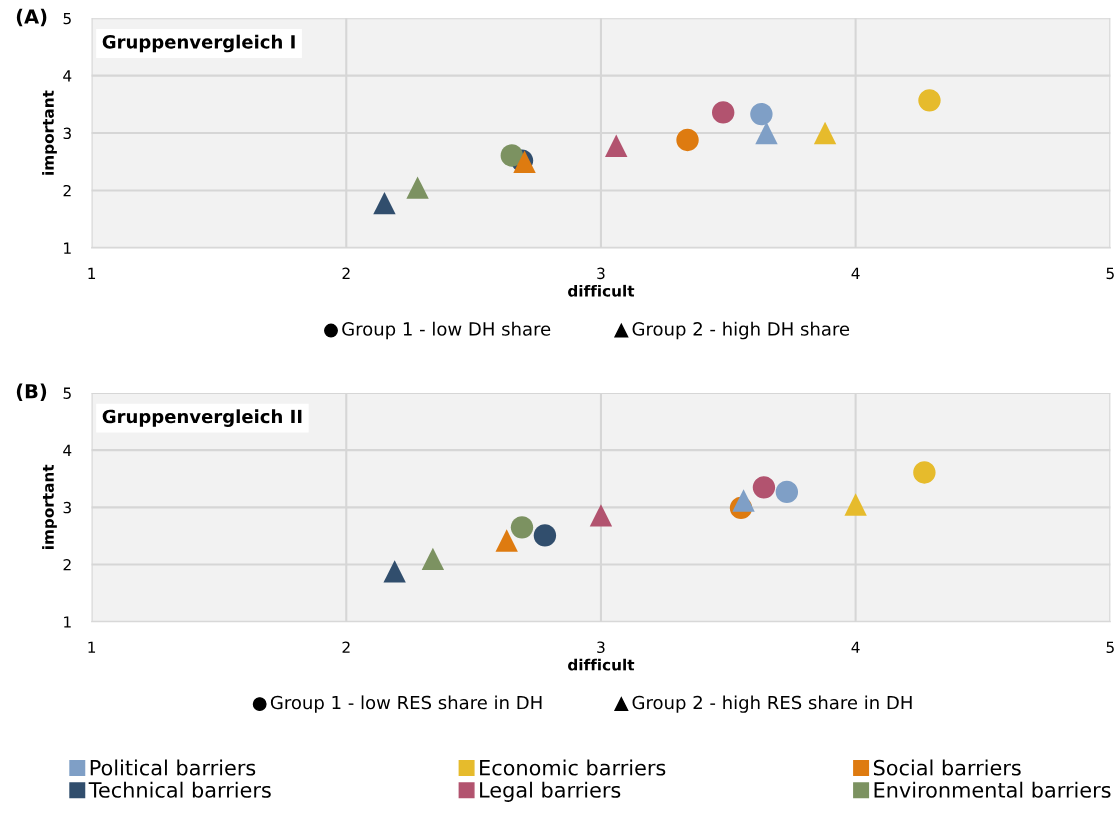 The width and height of the screenshot is (1117, 829). I want to click on legend-label: Political barriers, so click(173, 767).